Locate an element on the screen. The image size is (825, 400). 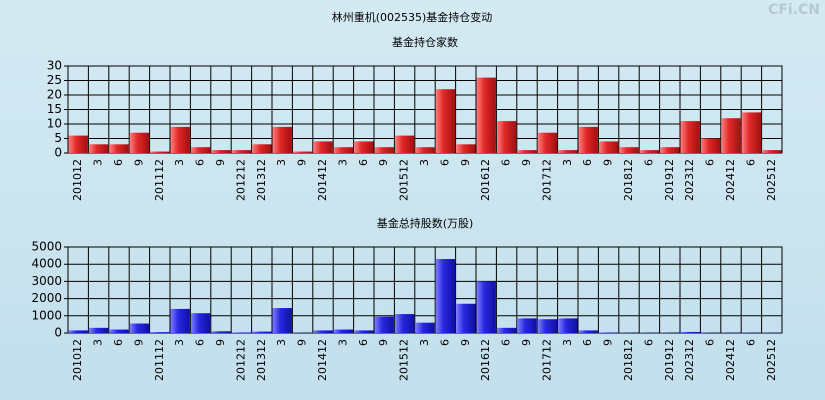
y-tick-label: 0 is located at coordinates (58, 153).